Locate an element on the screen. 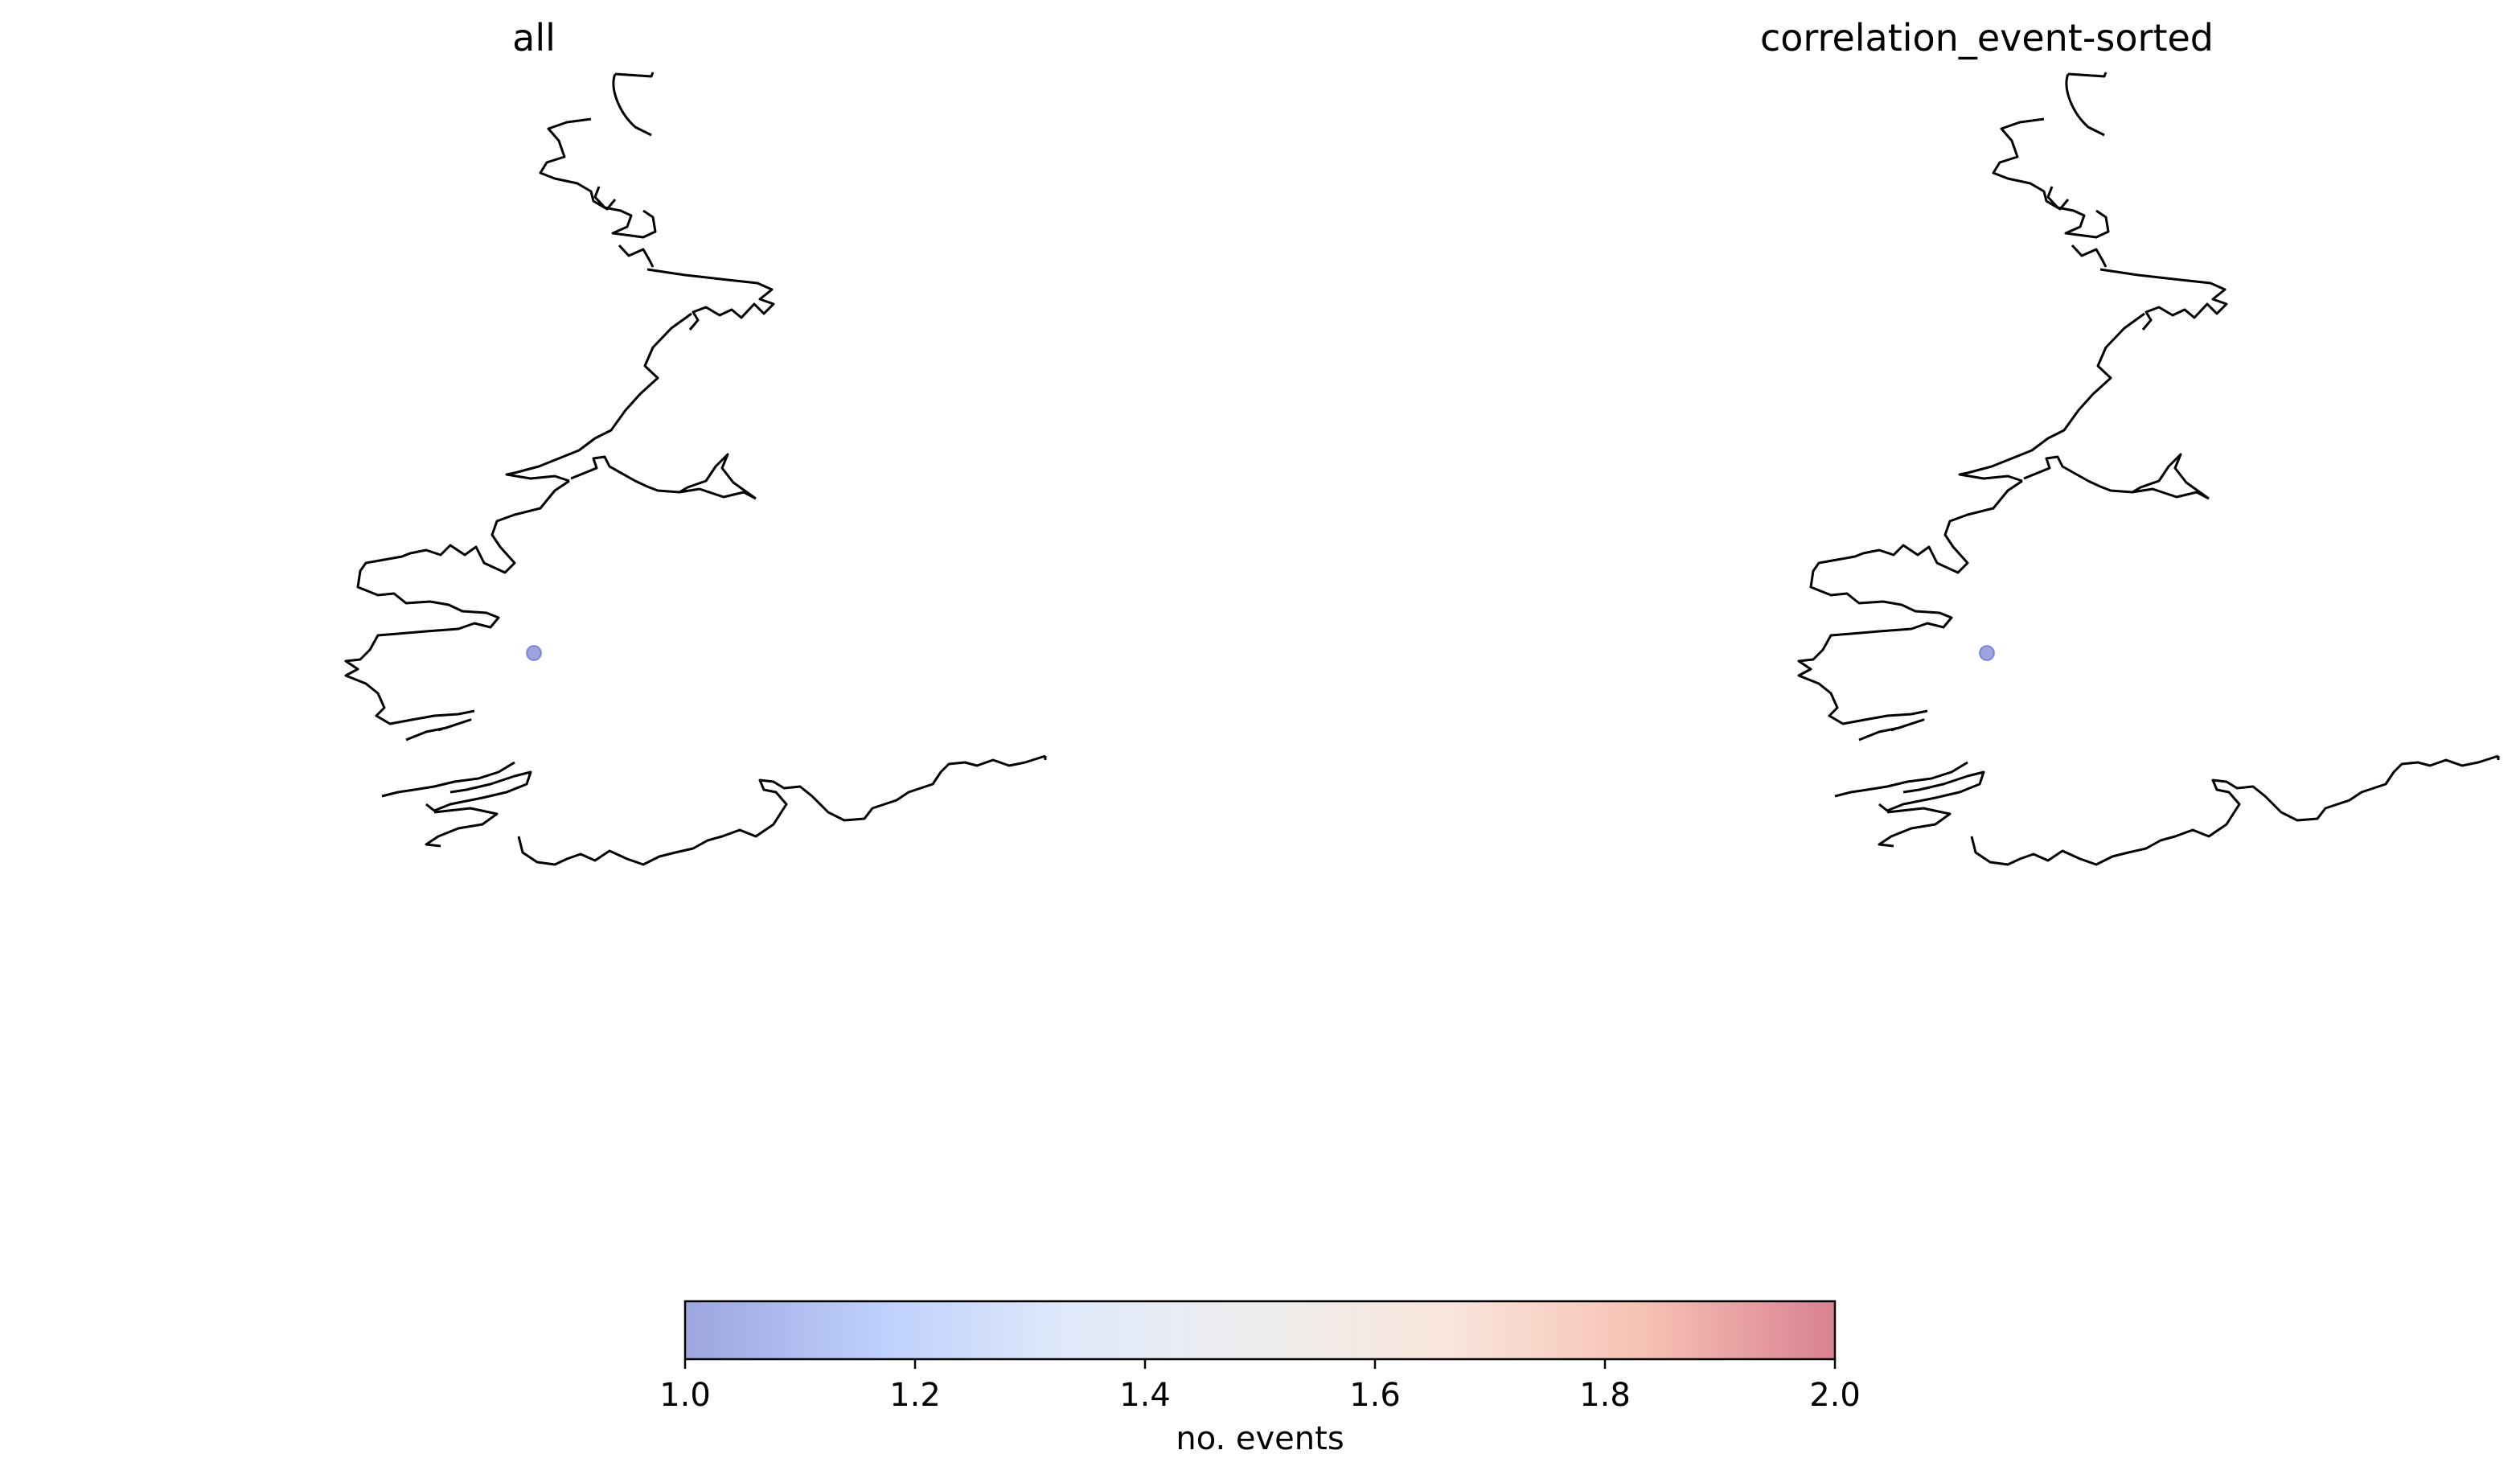 Image resolution: width=2520 pixels, height=1483 pixels. map-panel-left is located at coordinates (695, 469).